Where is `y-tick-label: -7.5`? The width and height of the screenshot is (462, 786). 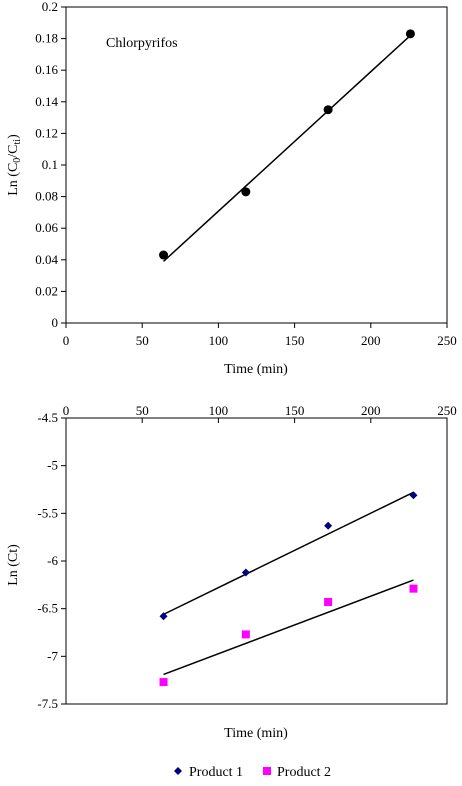 y-tick-label: -7.5 is located at coordinates (47, 703).